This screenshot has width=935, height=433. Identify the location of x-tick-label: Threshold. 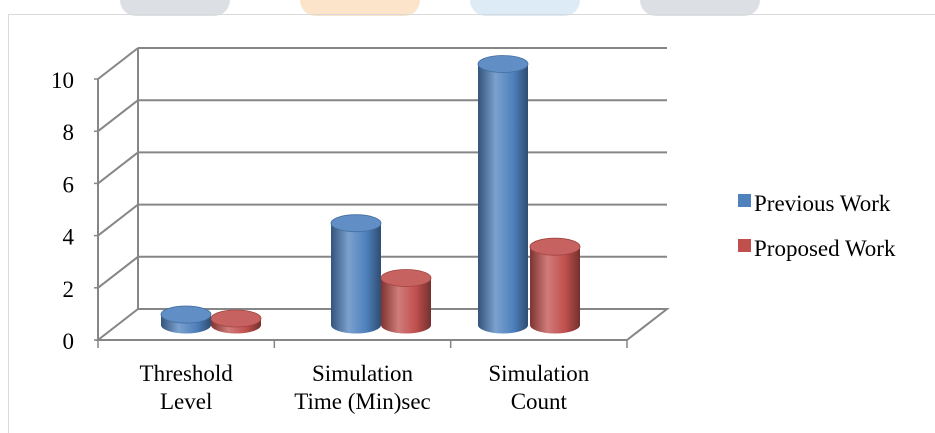
(187, 373).